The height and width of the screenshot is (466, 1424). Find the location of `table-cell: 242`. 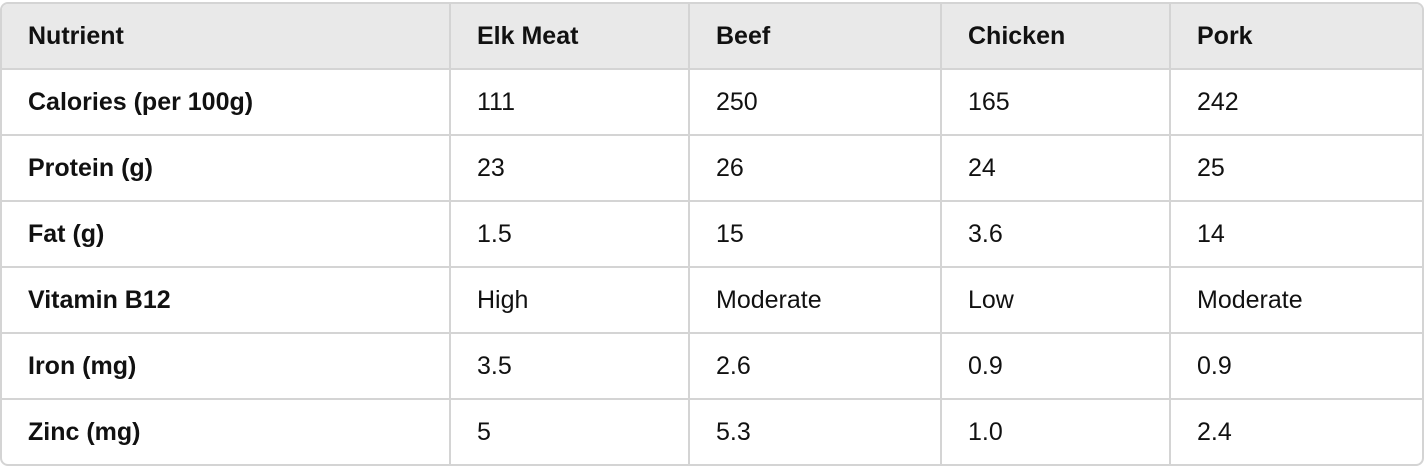

table-cell: 242 is located at coordinates (1296, 102).